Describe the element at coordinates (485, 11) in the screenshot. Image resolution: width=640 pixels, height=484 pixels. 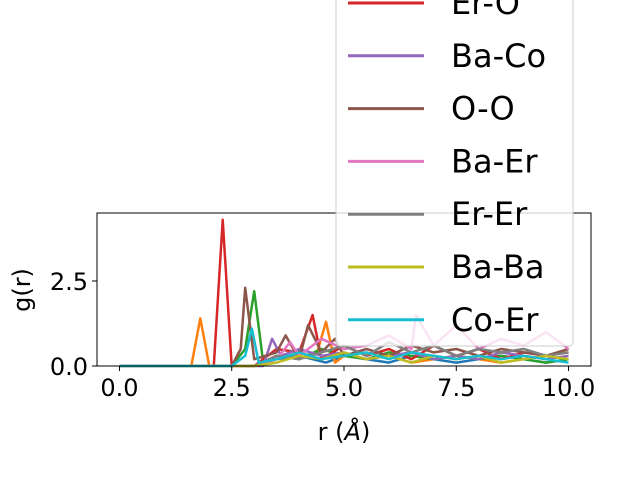
I see `legend-label: Er-O` at that location.